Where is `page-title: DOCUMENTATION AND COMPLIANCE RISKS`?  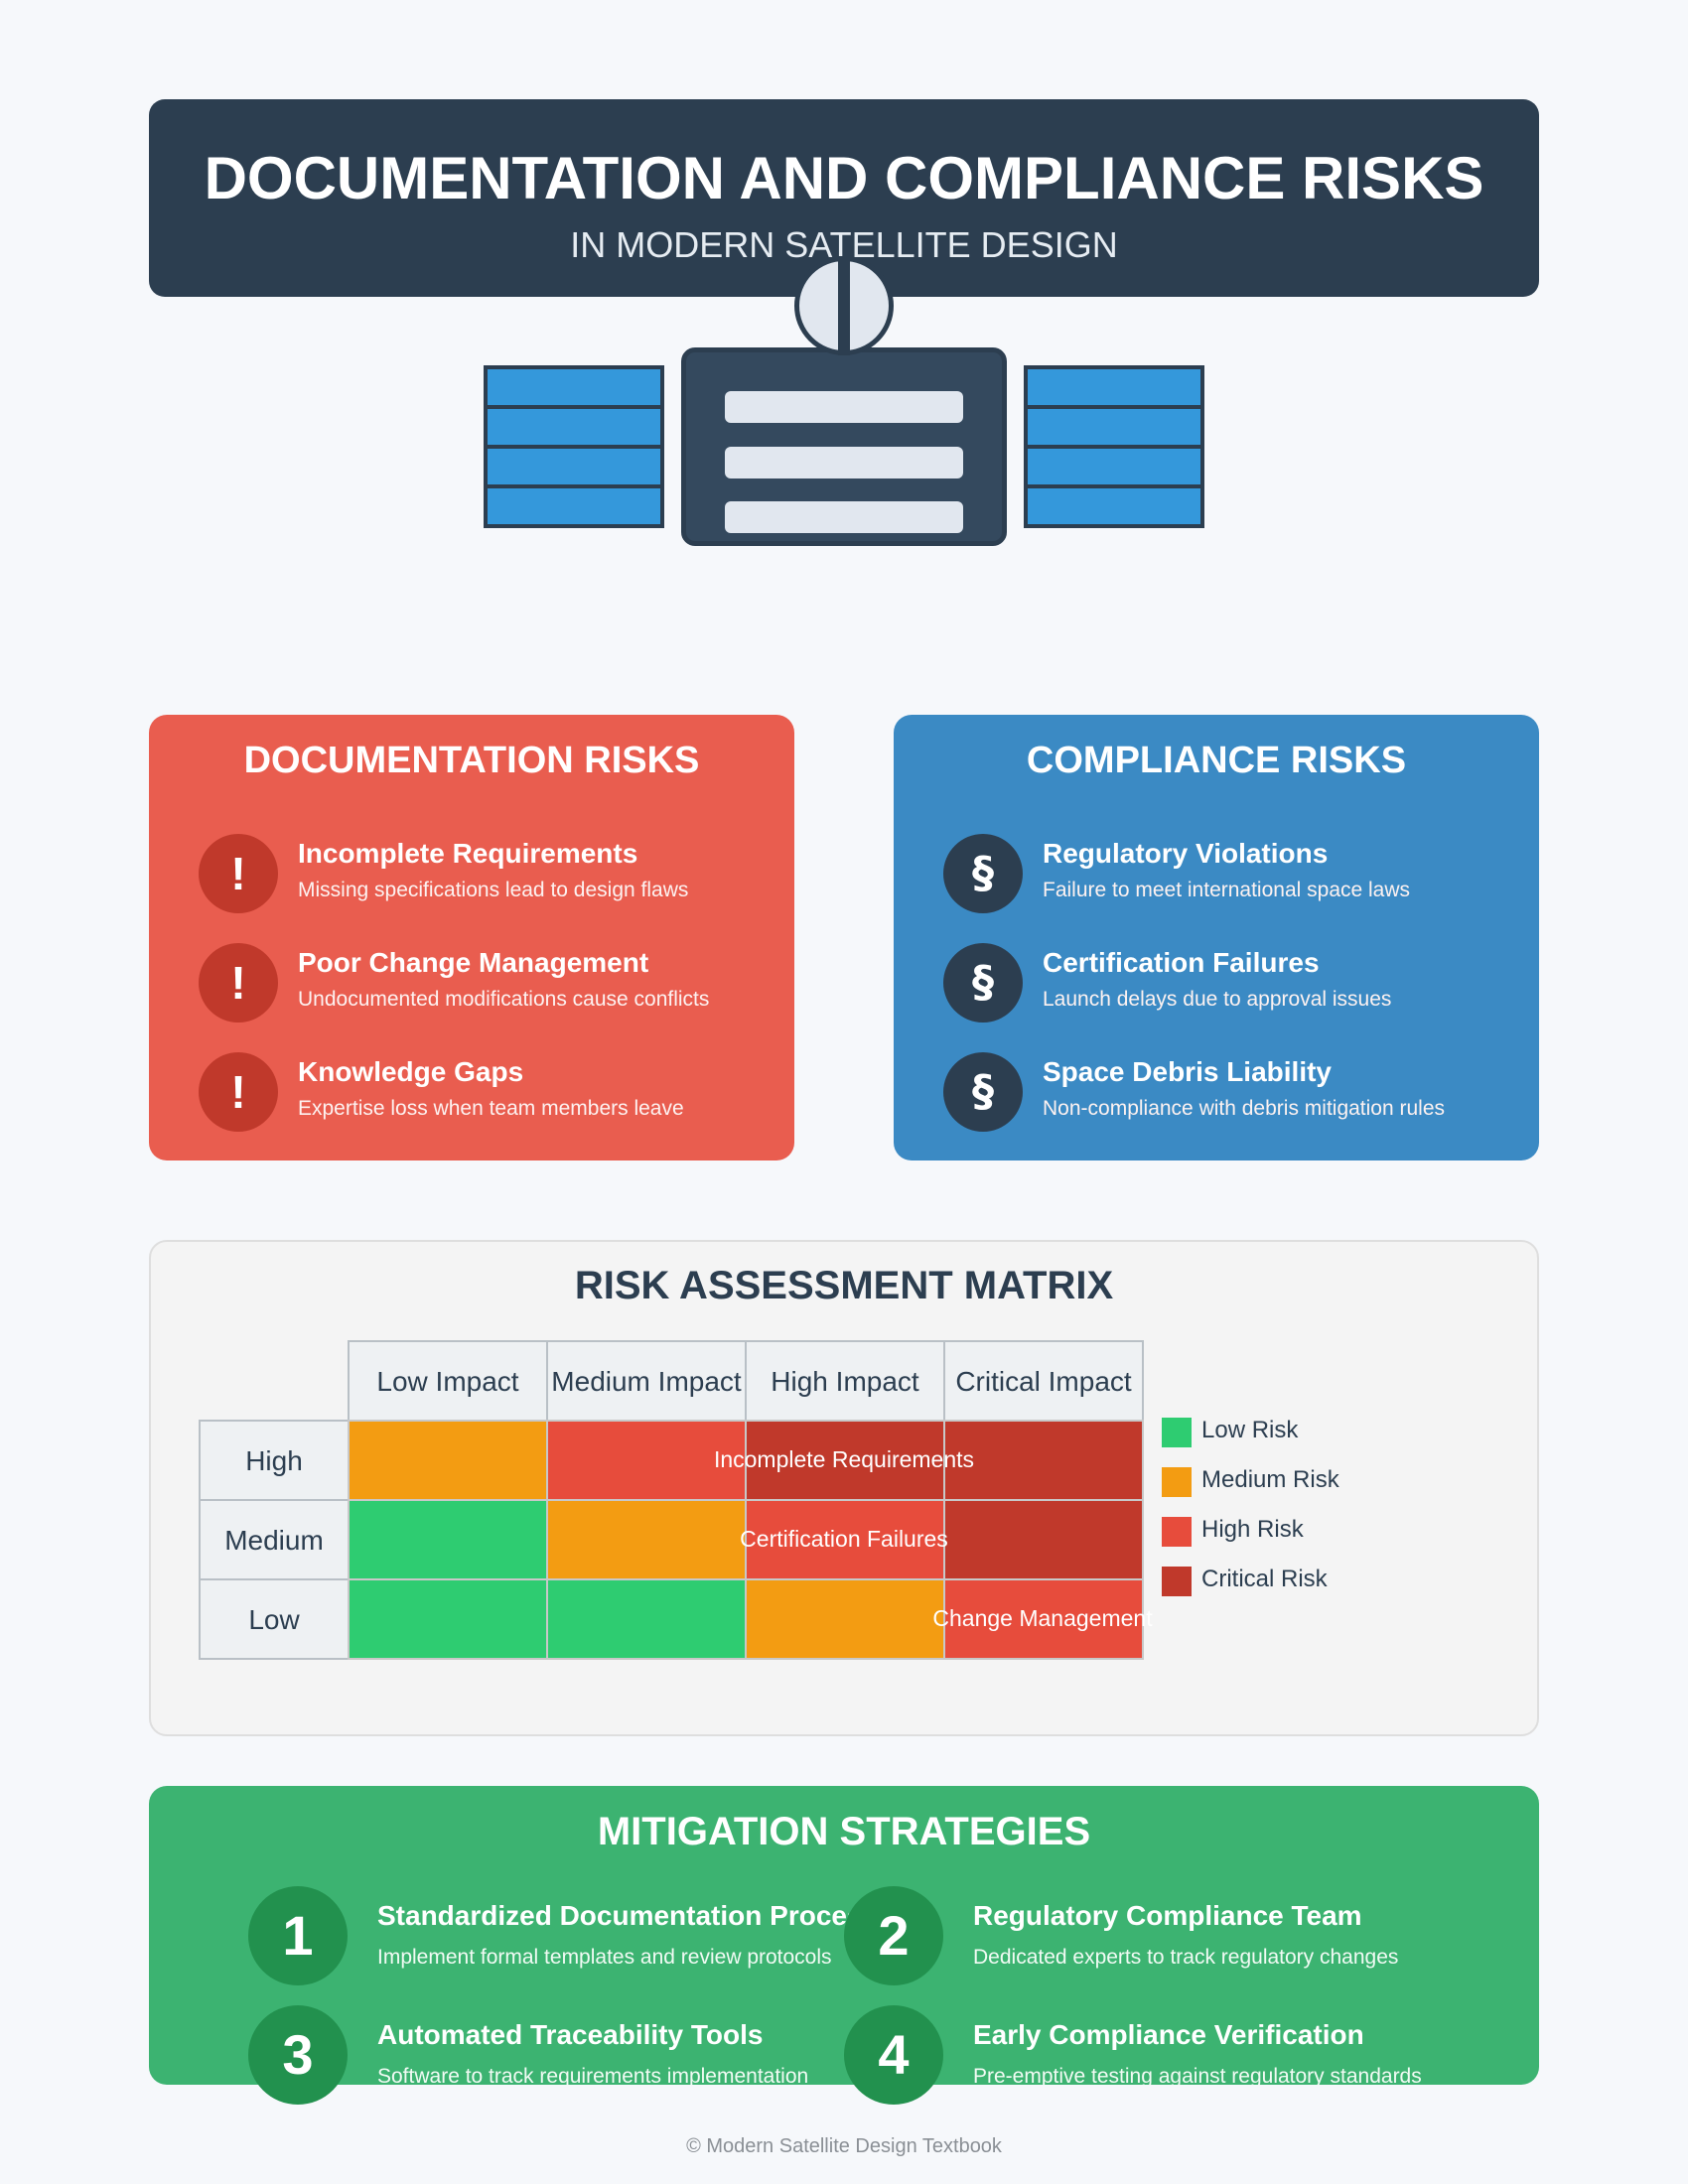 page-title: DOCUMENTATION AND COMPLIANCE RISKS is located at coordinates (844, 178).